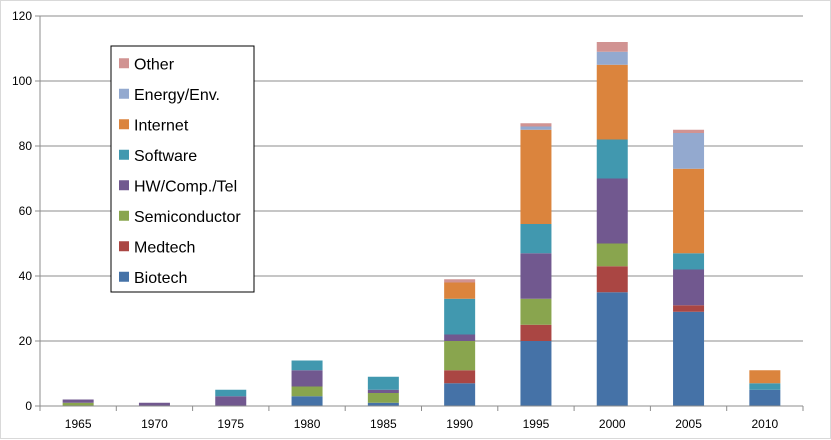 The image size is (831, 440). What do you see at coordinates (154, 424) in the screenshot?
I see `x-tick-label: 1970` at bounding box center [154, 424].